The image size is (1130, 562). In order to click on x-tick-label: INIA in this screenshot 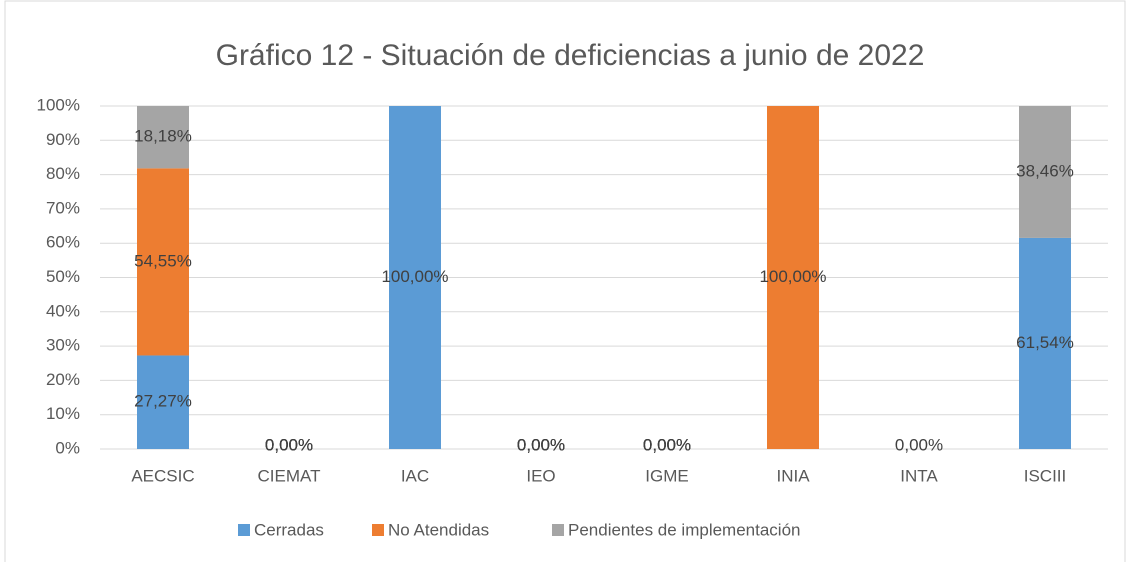, I will do `click(793, 475)`.